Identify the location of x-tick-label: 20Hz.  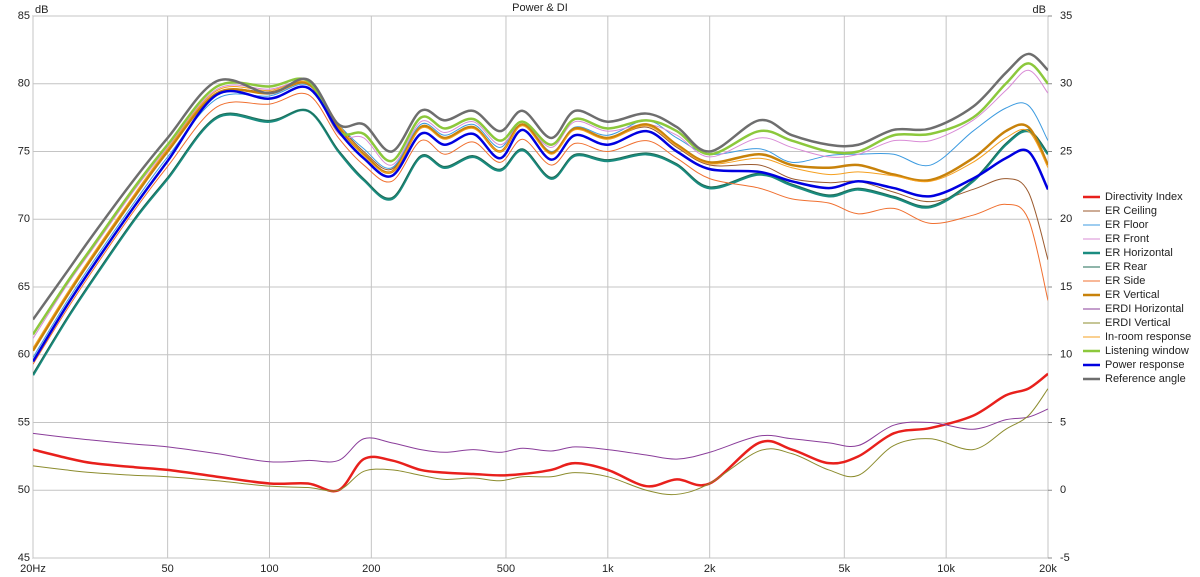
(33, 569).